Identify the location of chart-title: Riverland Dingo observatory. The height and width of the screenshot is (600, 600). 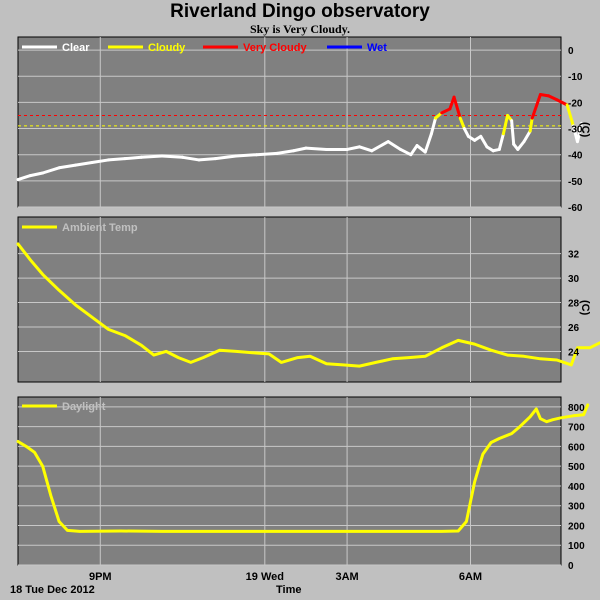
(300, 11).